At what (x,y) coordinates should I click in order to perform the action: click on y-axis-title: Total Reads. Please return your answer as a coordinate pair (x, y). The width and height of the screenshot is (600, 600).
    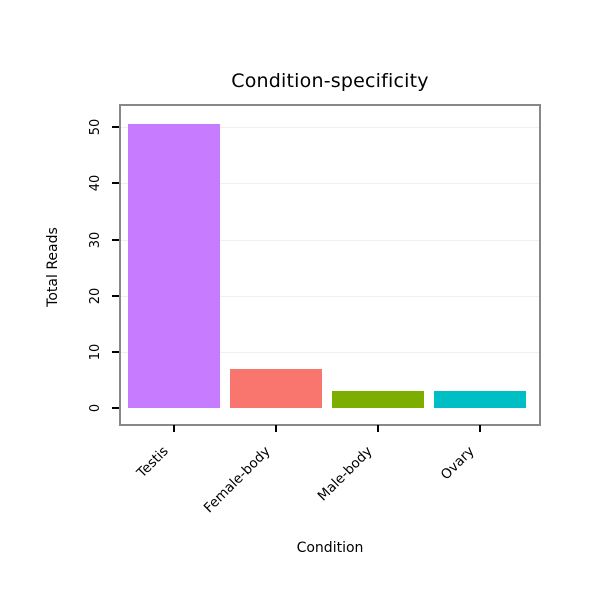
    Looking at the image, I should click on (53, 267).